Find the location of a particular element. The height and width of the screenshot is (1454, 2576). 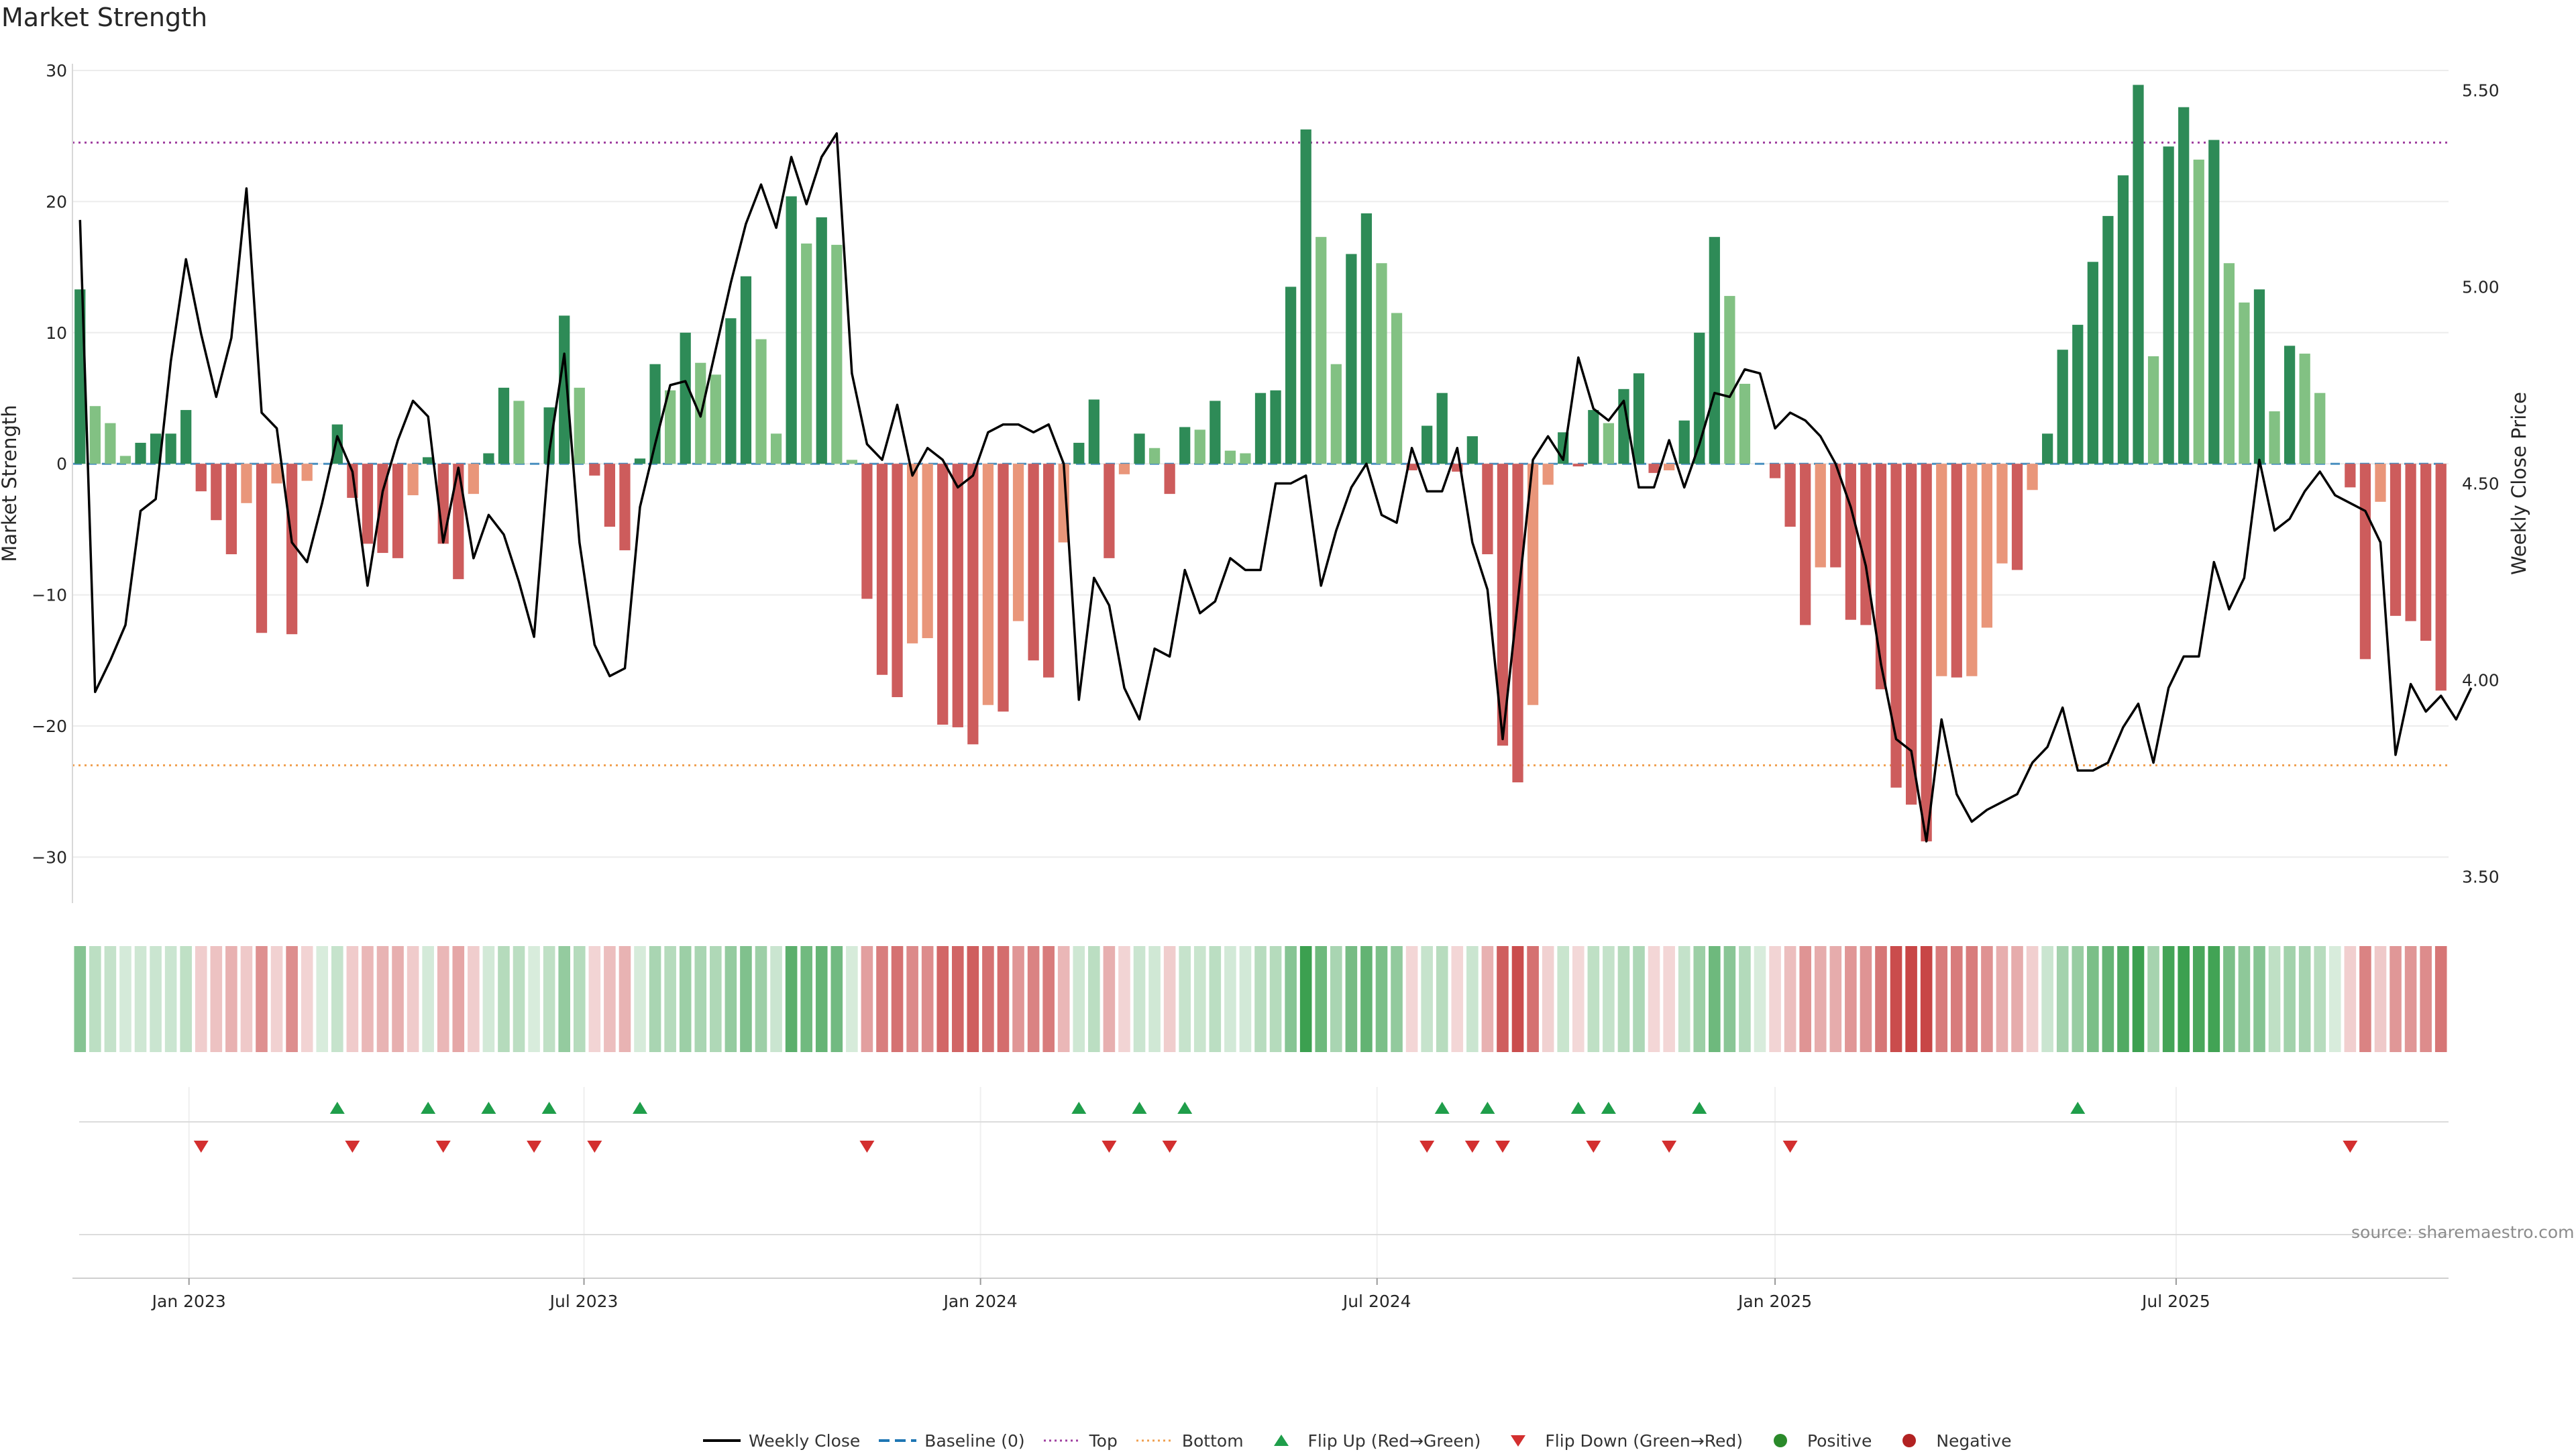

legend-item-top: Top is located at coordinates (1080, 1441).